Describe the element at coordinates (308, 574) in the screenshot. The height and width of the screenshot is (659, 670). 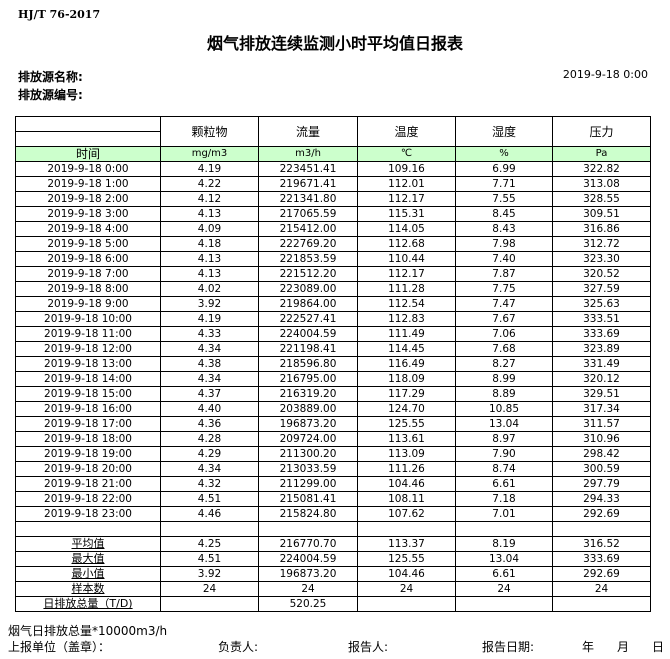
I see `cell-flow: 196873.20` at that location.